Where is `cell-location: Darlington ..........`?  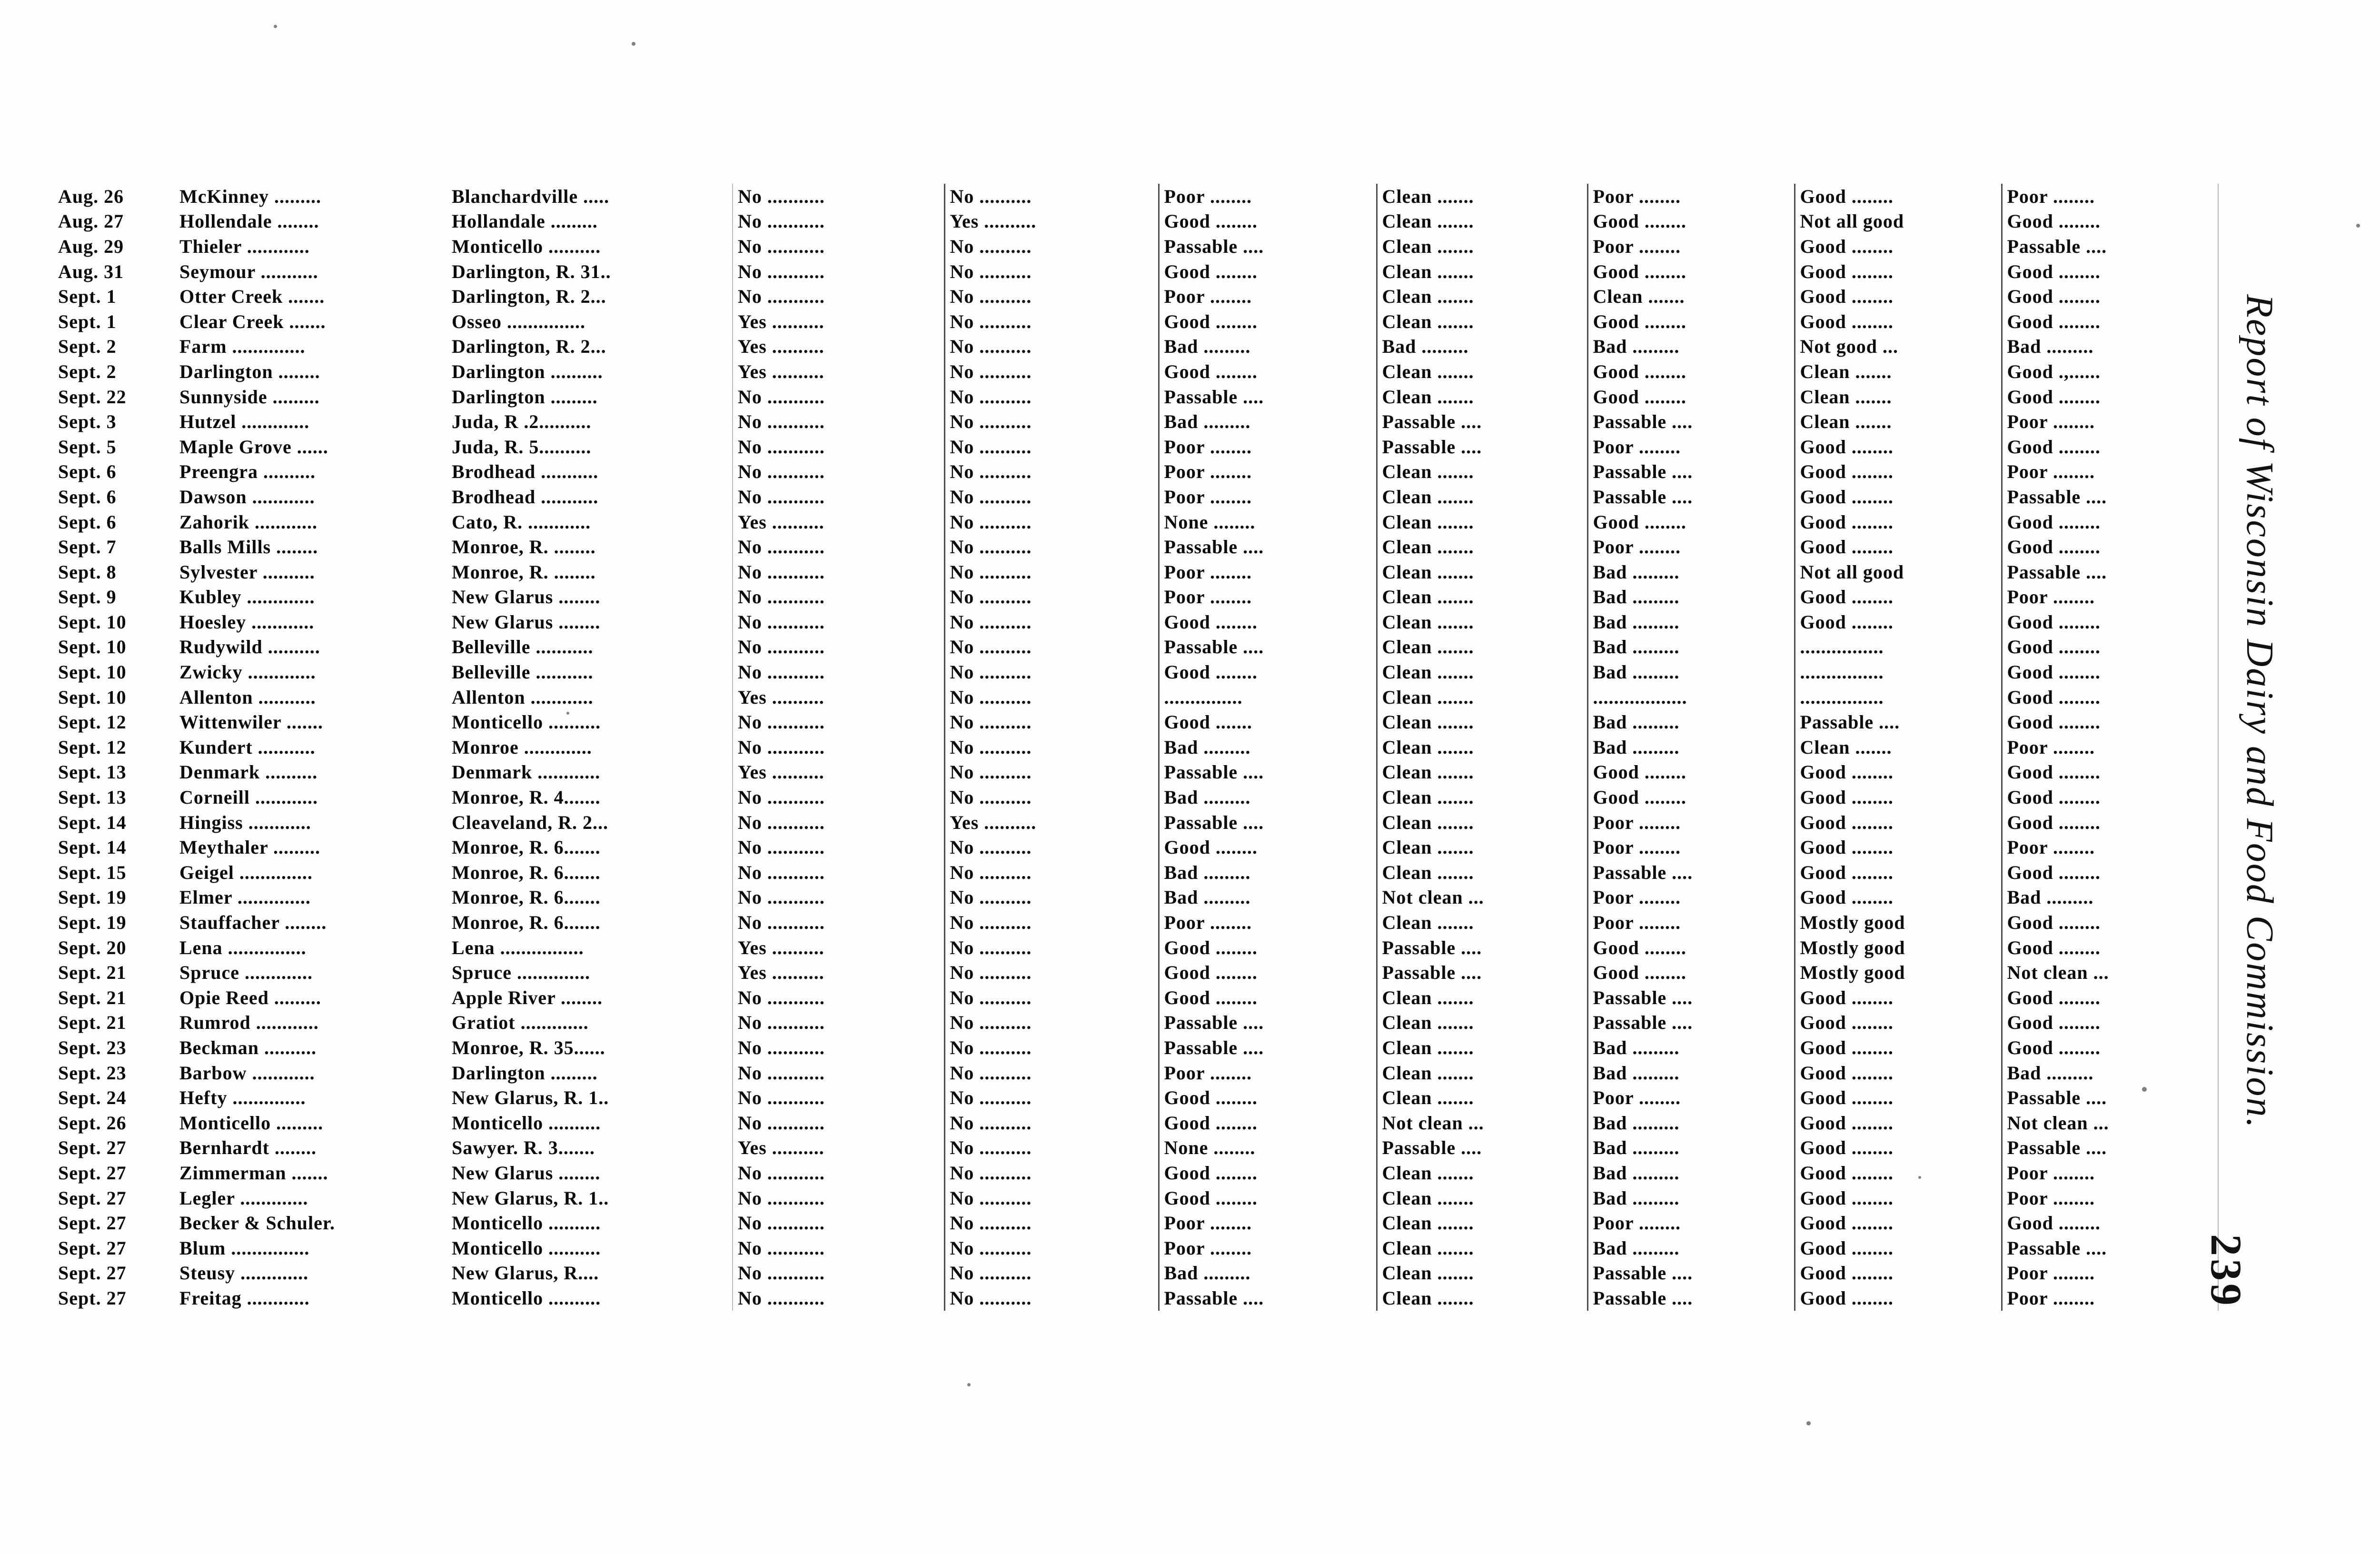
cell-location: Darlington .......... is located at coordinates (527, 371).